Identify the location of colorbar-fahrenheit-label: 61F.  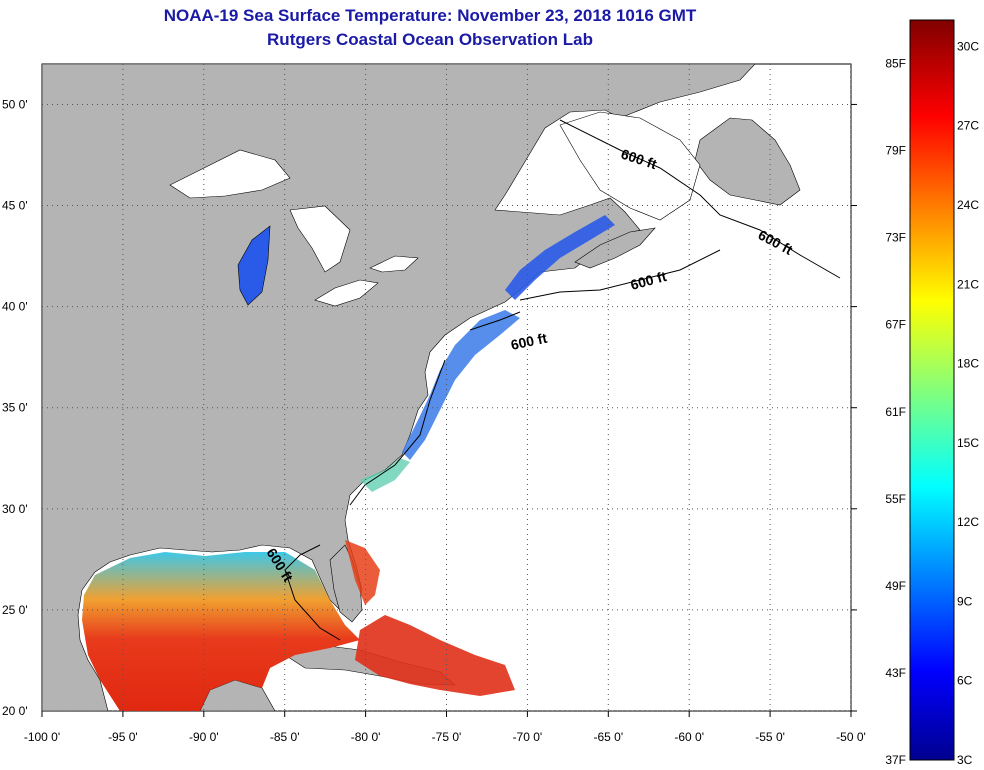
(895, 412).